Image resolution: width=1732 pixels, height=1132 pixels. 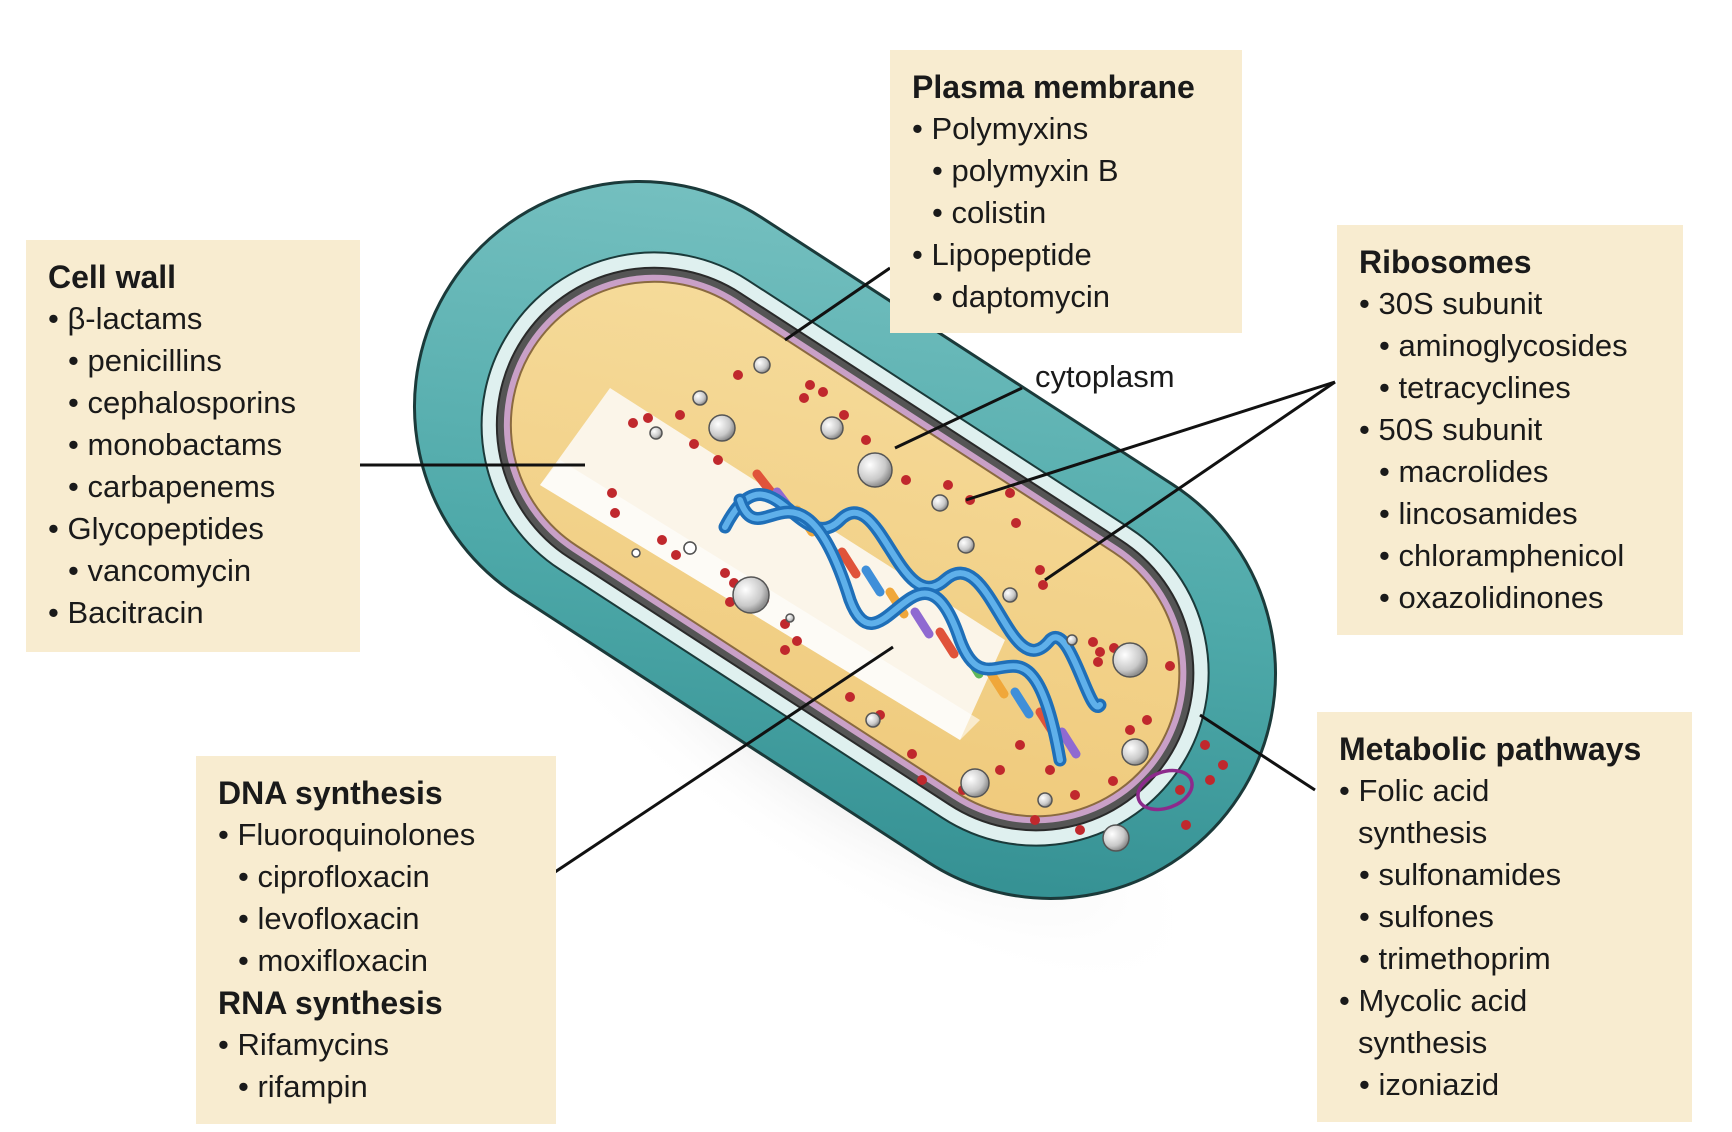 I want to click on list-item: tetracyclines, so click(x=1510, y=388).